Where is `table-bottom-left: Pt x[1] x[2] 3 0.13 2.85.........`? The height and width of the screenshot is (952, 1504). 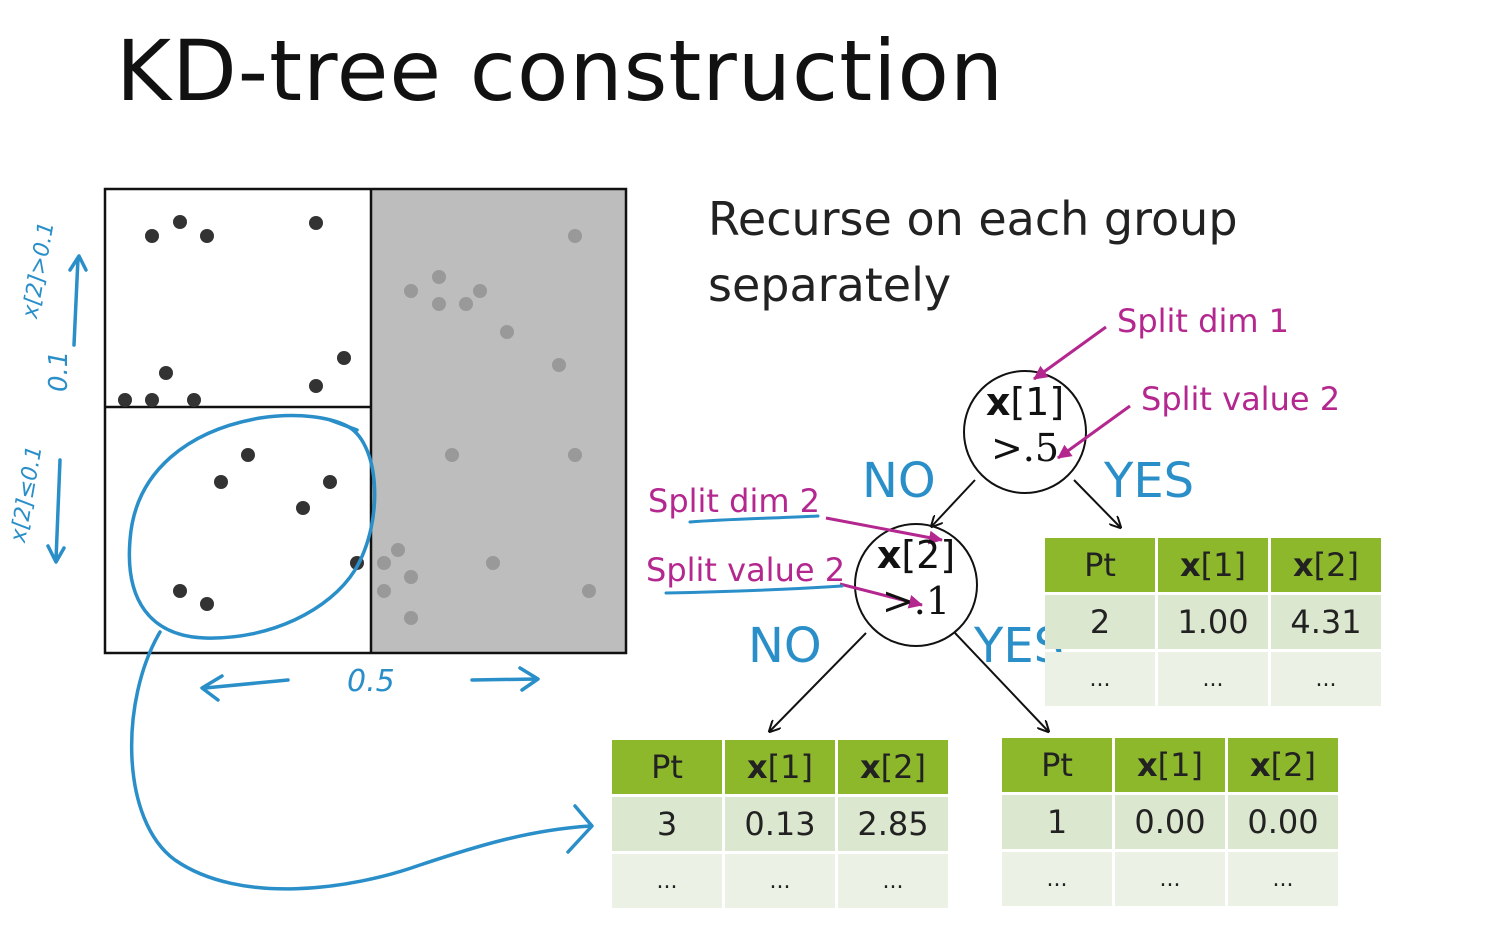
table-bottom-left: Pt x[1] x[2] 3 0.13 2.85......... is located at coordinates (780, 824).